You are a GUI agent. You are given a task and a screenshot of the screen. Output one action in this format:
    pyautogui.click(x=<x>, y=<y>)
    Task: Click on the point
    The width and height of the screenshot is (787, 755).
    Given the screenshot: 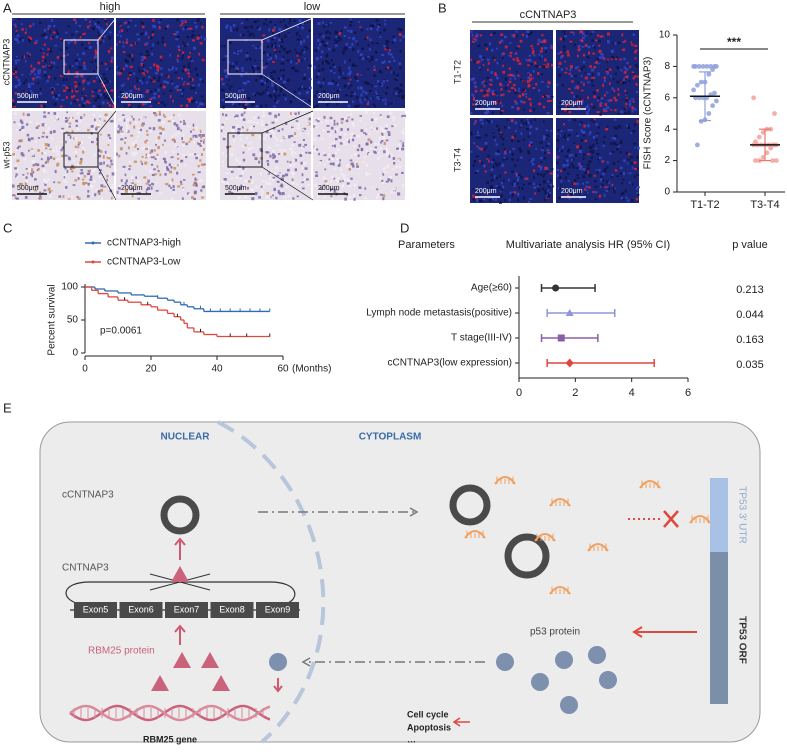 What is the action you would take?
    pyautogui.click(x=701, y=82)
    